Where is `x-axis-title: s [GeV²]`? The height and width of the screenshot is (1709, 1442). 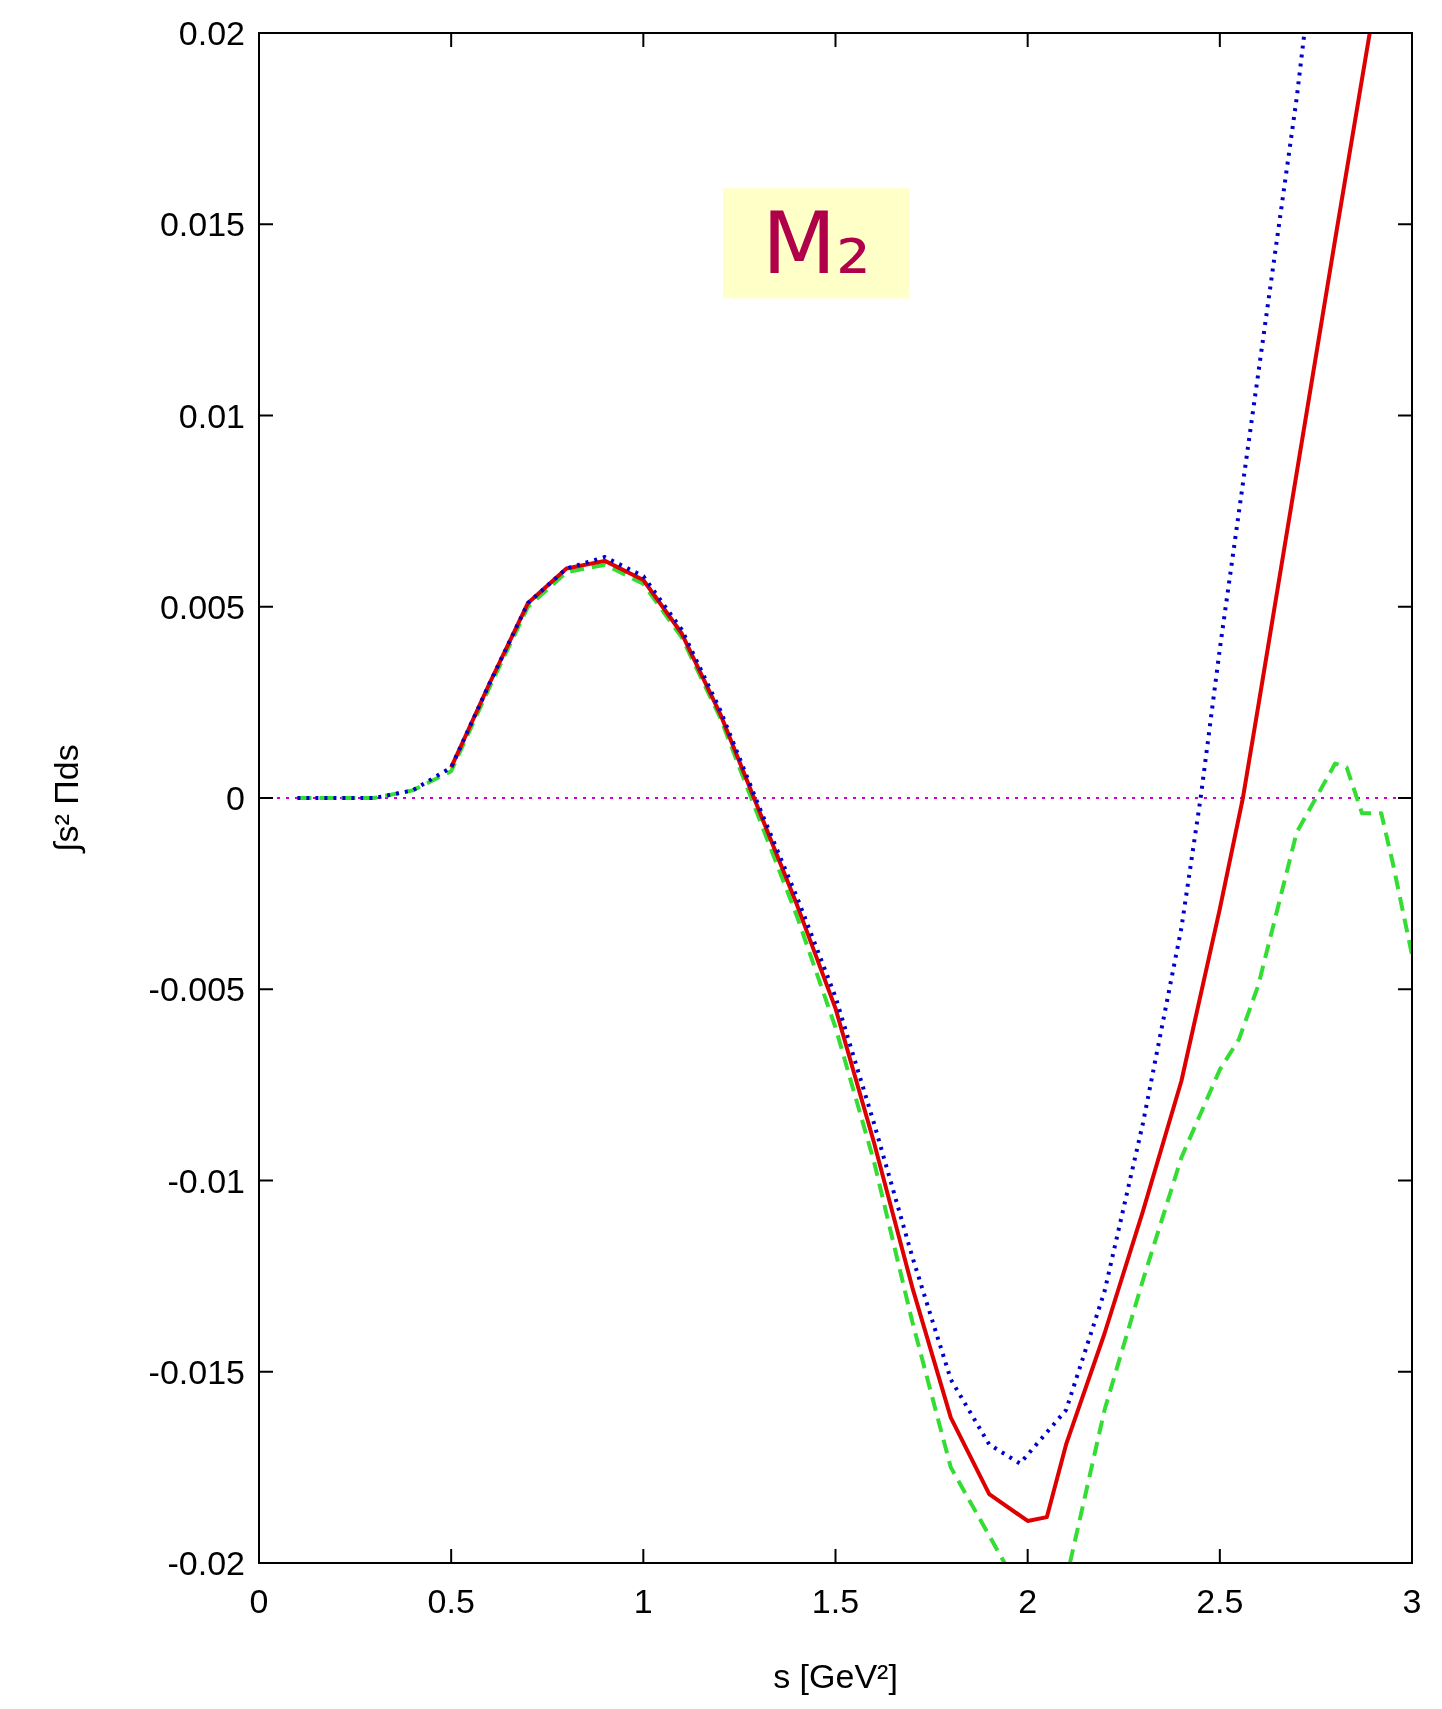 x-axis-title: s [GeV²] is located at coordinates (835, 1676).